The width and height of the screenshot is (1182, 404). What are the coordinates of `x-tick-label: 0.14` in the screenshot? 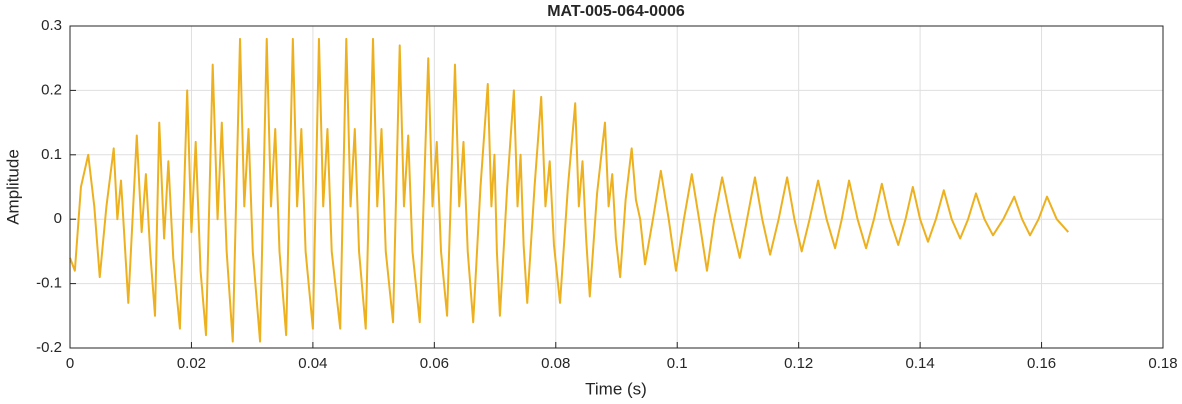 It's located at (920, 363).